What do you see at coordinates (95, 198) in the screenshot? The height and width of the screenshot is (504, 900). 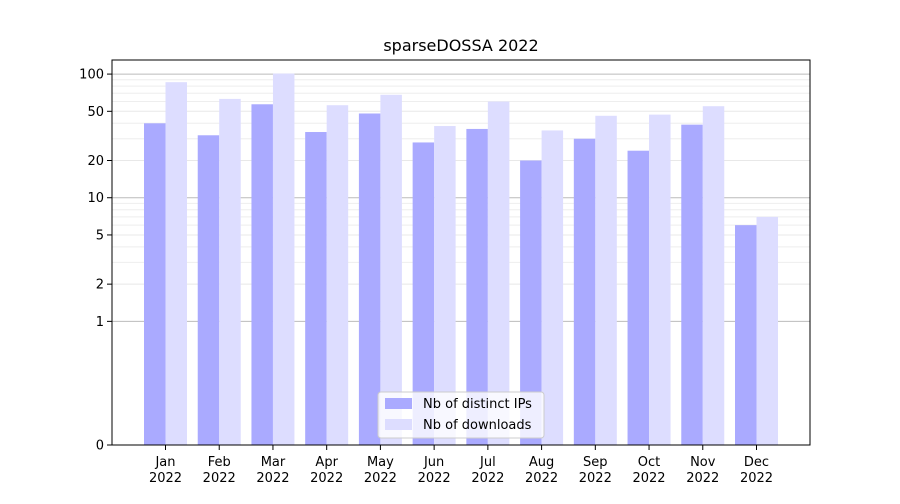 I see `y-tick-label: 10` at bounding box center [95, 198].